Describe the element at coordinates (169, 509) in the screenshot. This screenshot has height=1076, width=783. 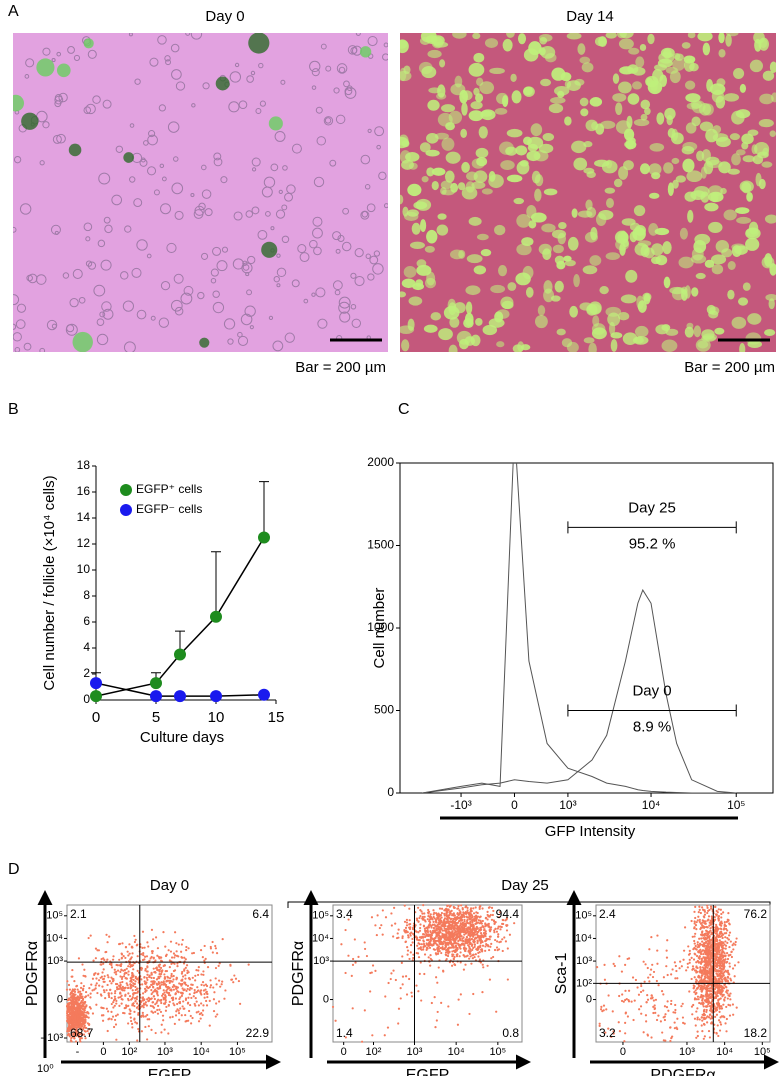
I see `legend-label: EGFP⁻ cells` at that location.